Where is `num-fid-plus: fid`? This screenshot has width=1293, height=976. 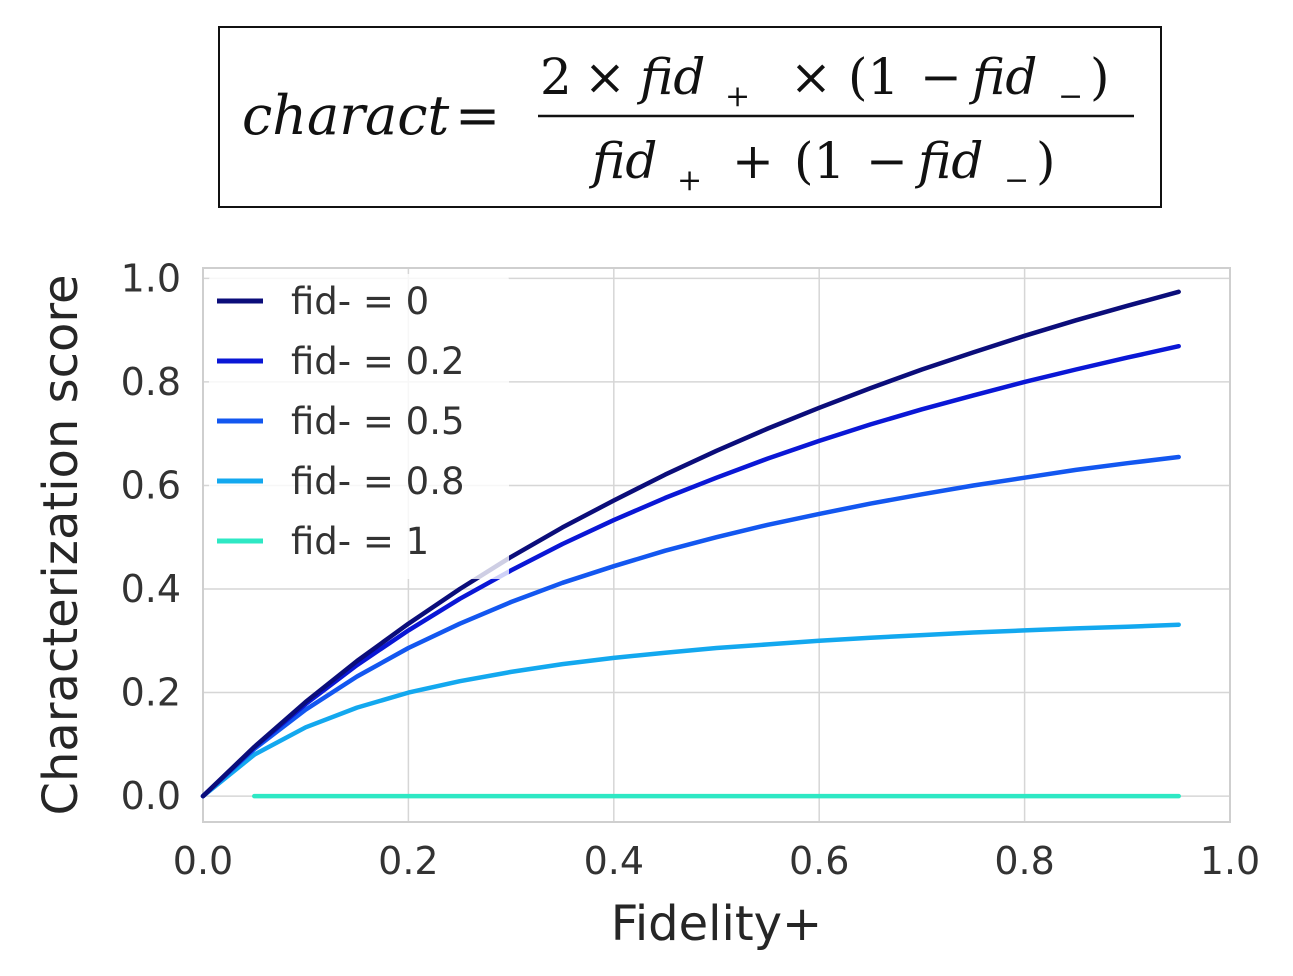
num-fid-plus: fid is located at coordinates (670, 77).